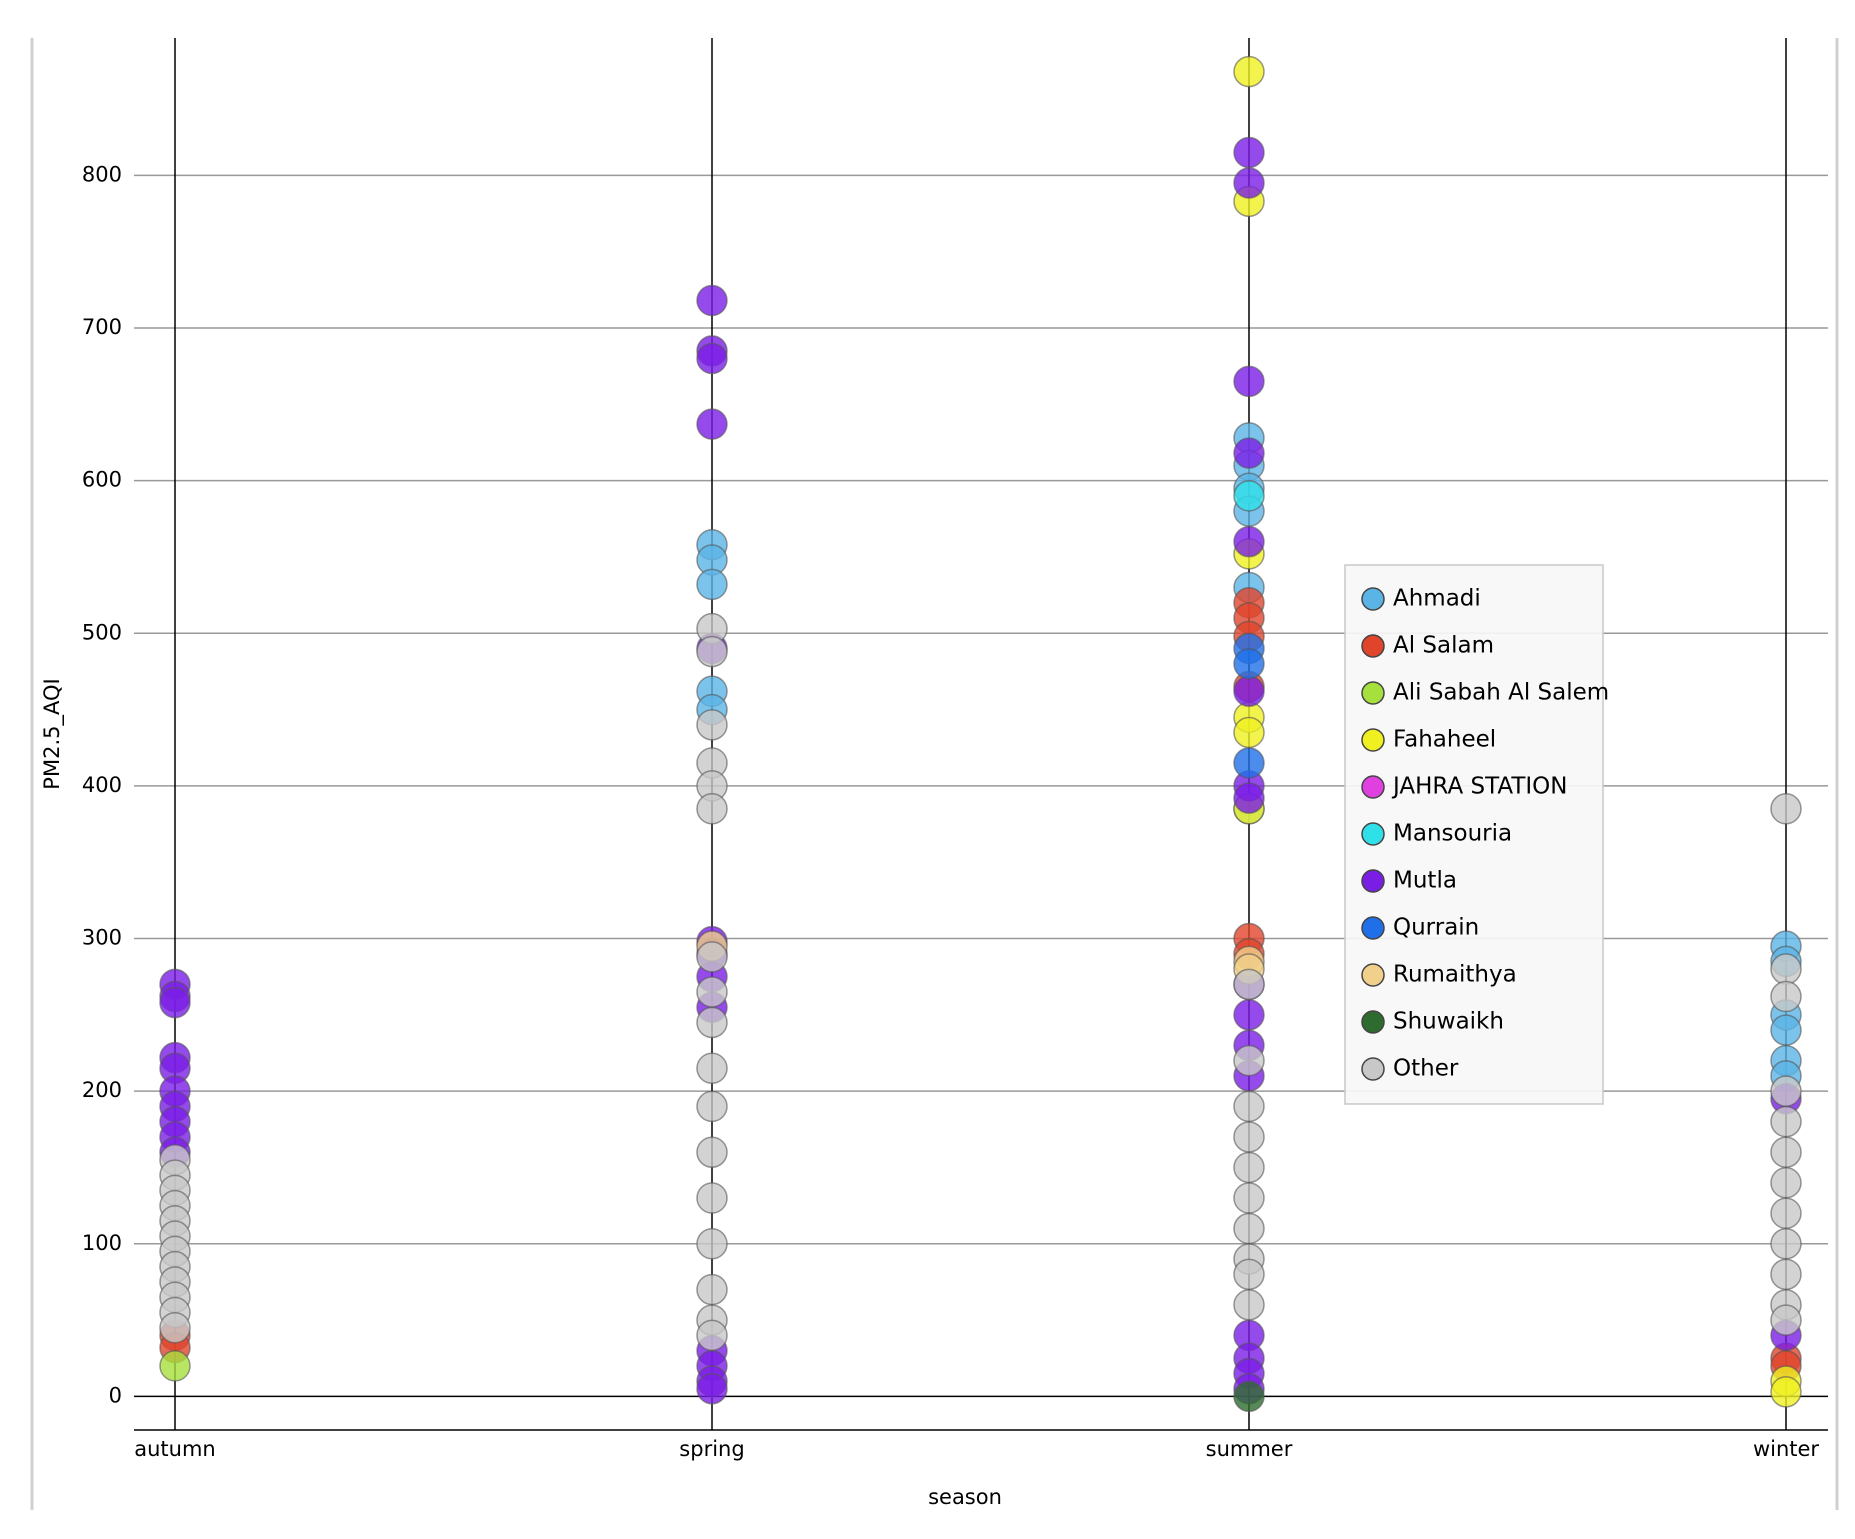 This screenshot has width=1855, height=1539. Describe the element at coordinates (1249, 1449) in the screenshot. I see `x-tick-label: summer` at that location.